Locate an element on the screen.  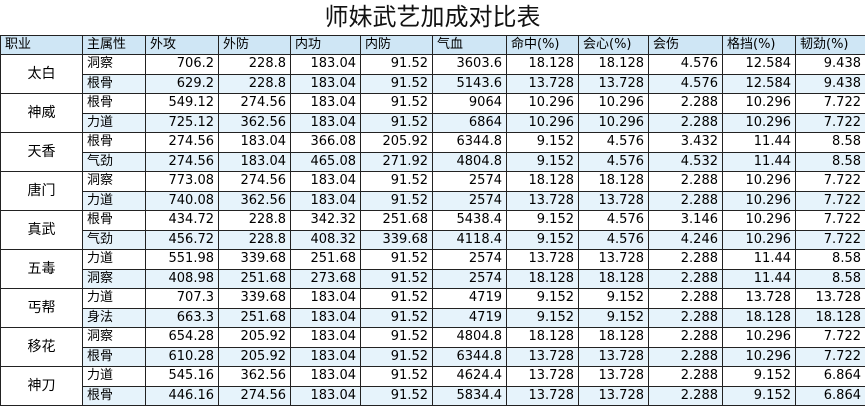
value-cell: 12.584 is located at coordinates (759, 64).